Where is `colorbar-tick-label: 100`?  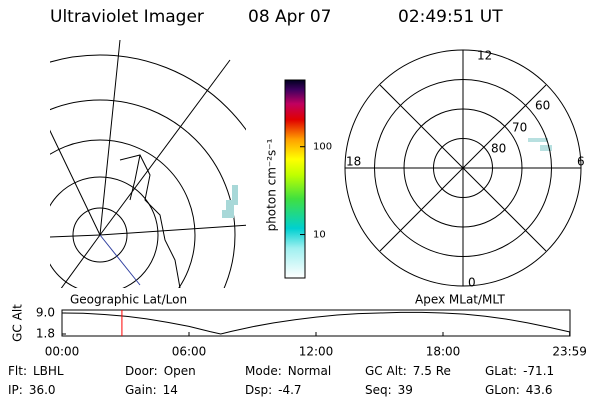 colorbar-tick-label: 100 is located at coordinates (322, 147).